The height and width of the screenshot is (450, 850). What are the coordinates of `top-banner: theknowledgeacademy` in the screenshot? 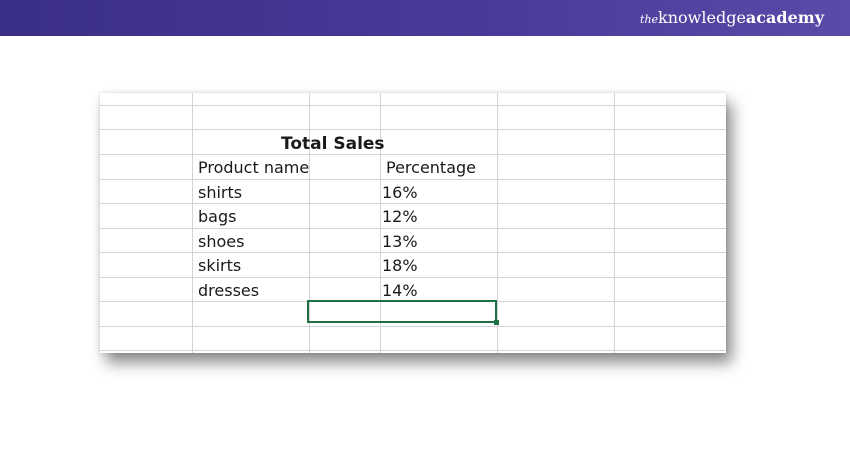 It's located at (425, 18).